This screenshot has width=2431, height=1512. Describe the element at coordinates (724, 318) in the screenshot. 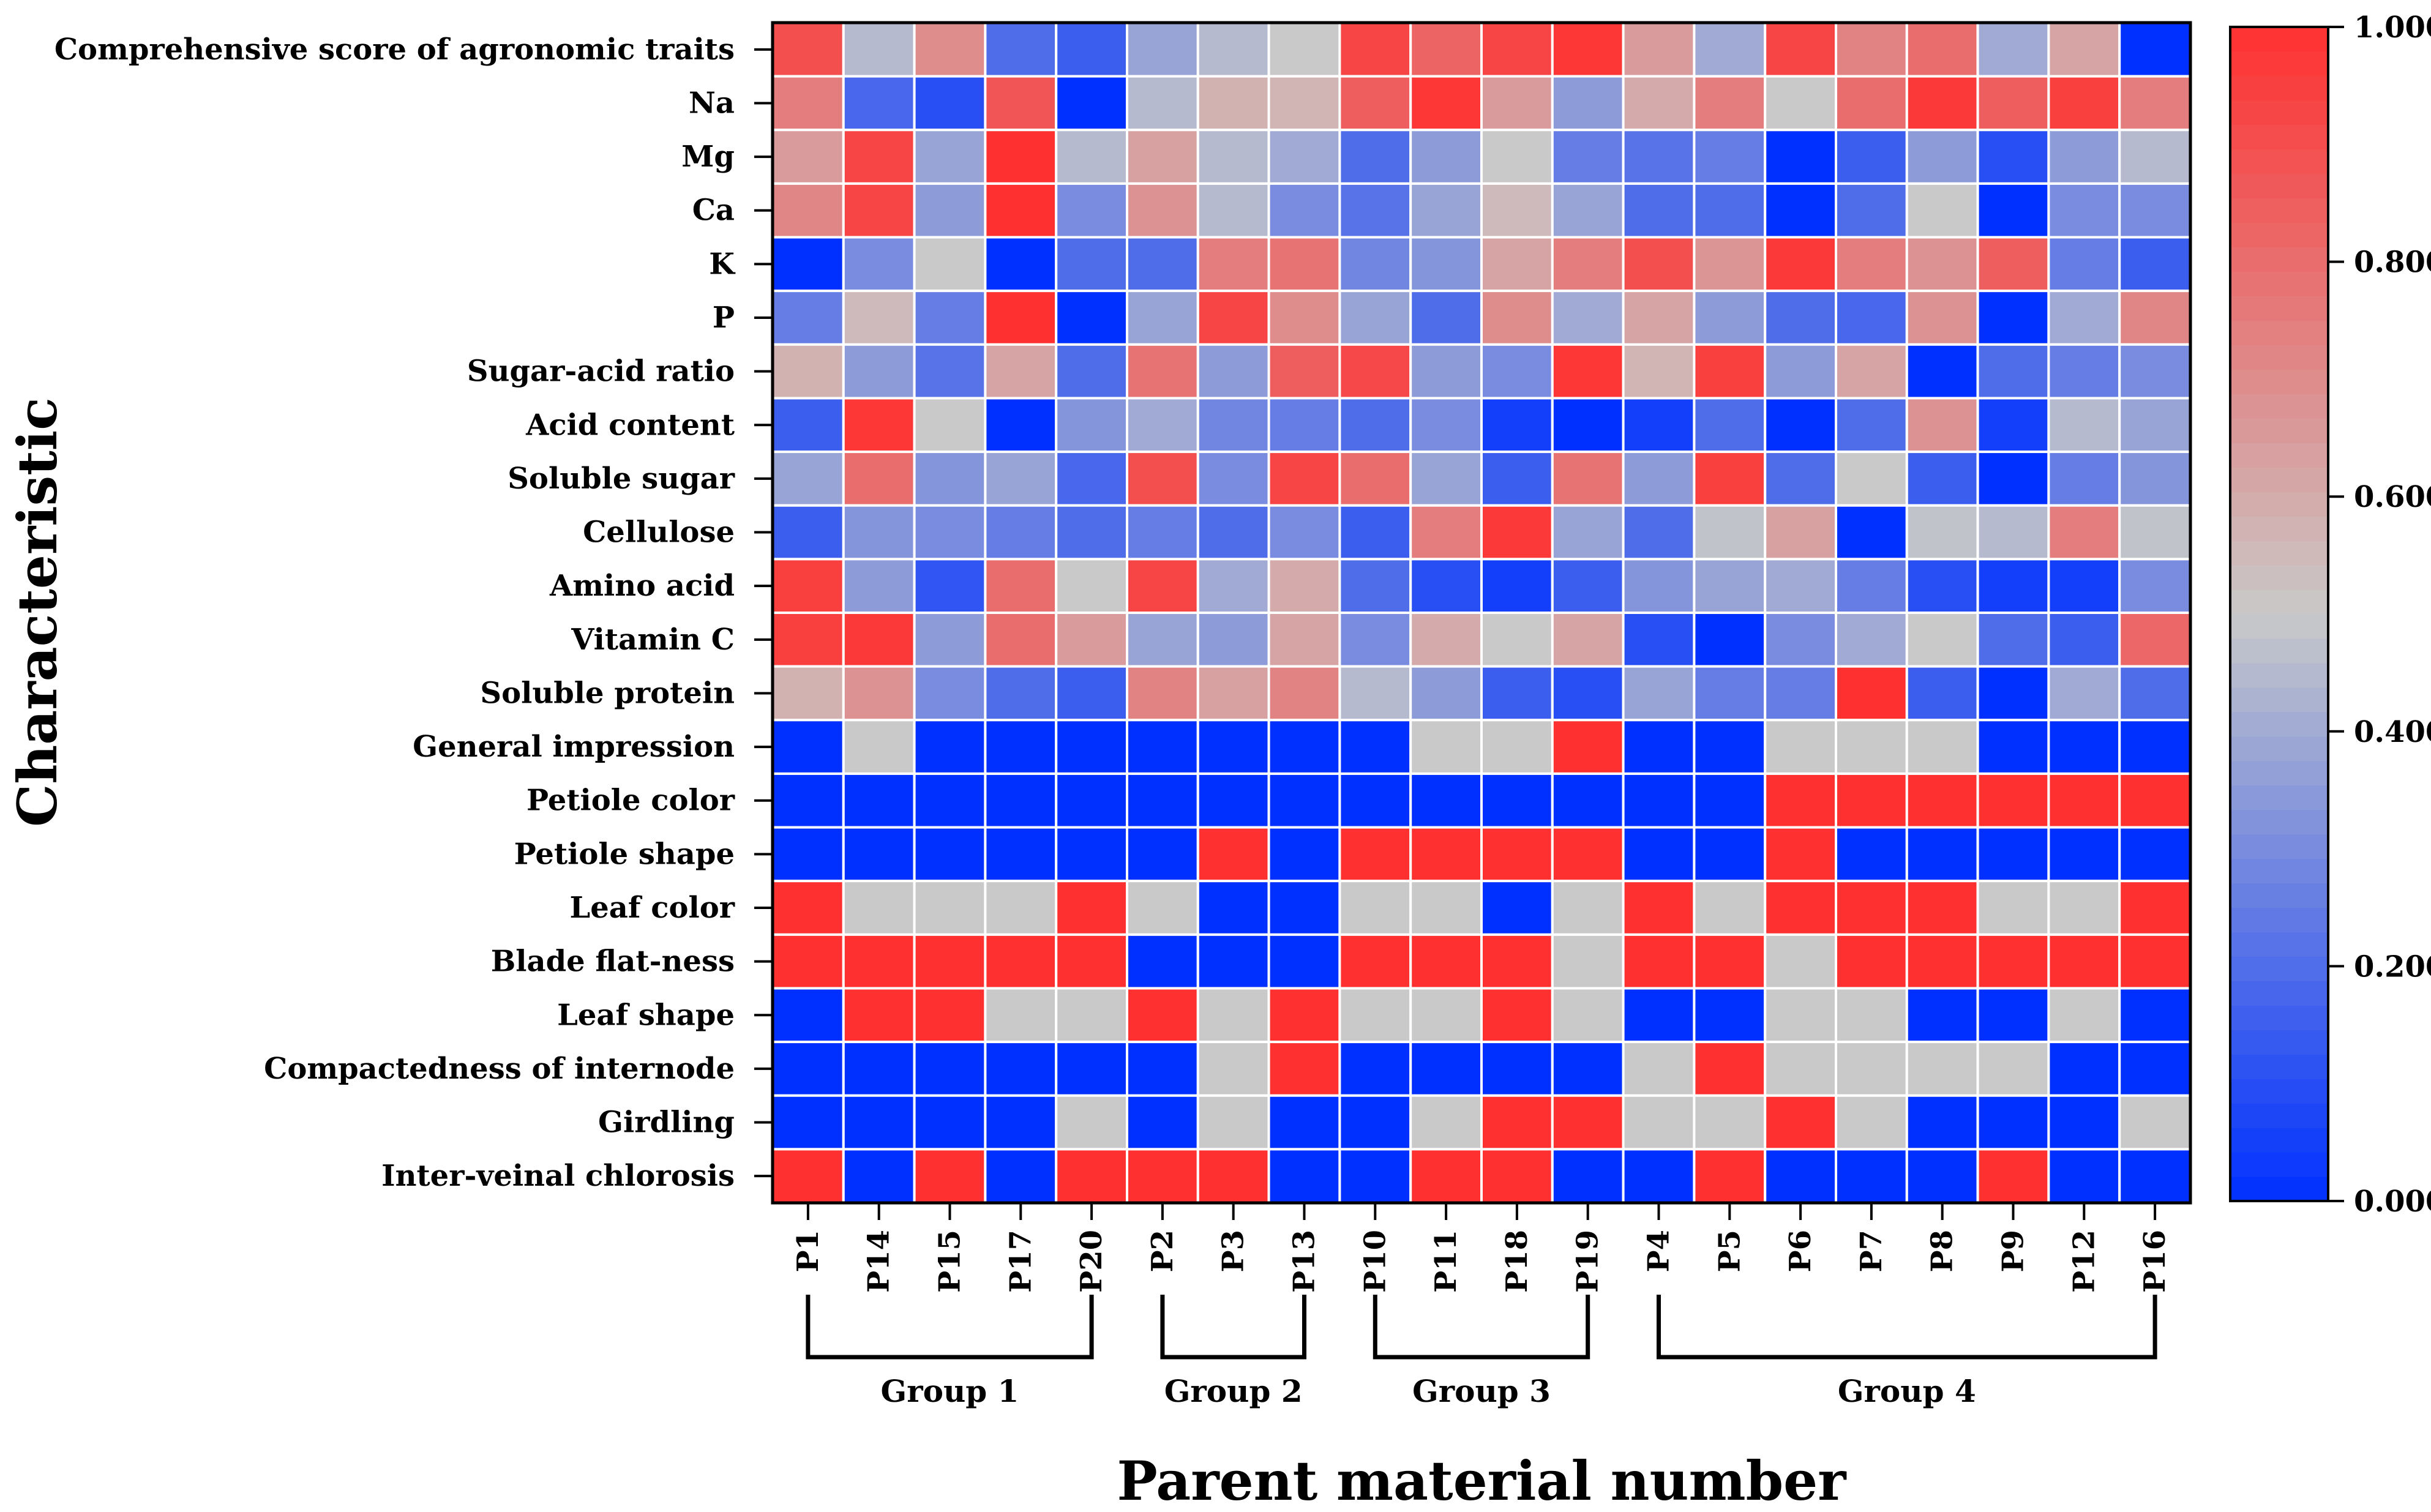

I see `row-label: P` at that location.